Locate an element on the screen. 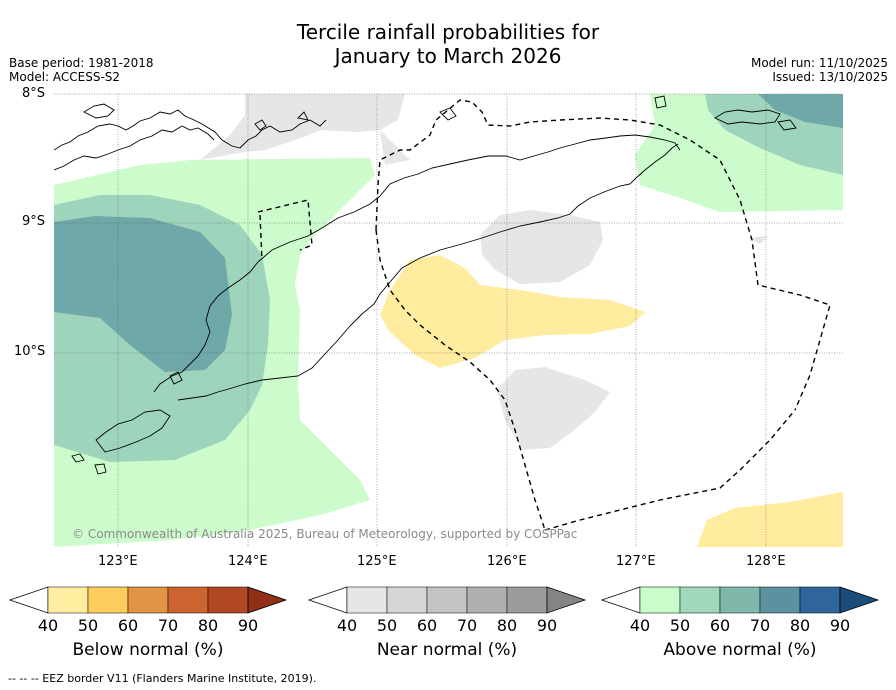 Image resolution: width=896 pixels, height=690 pixels. colorbar-below-tick-50: 50 is located at coordinates (88, 625).